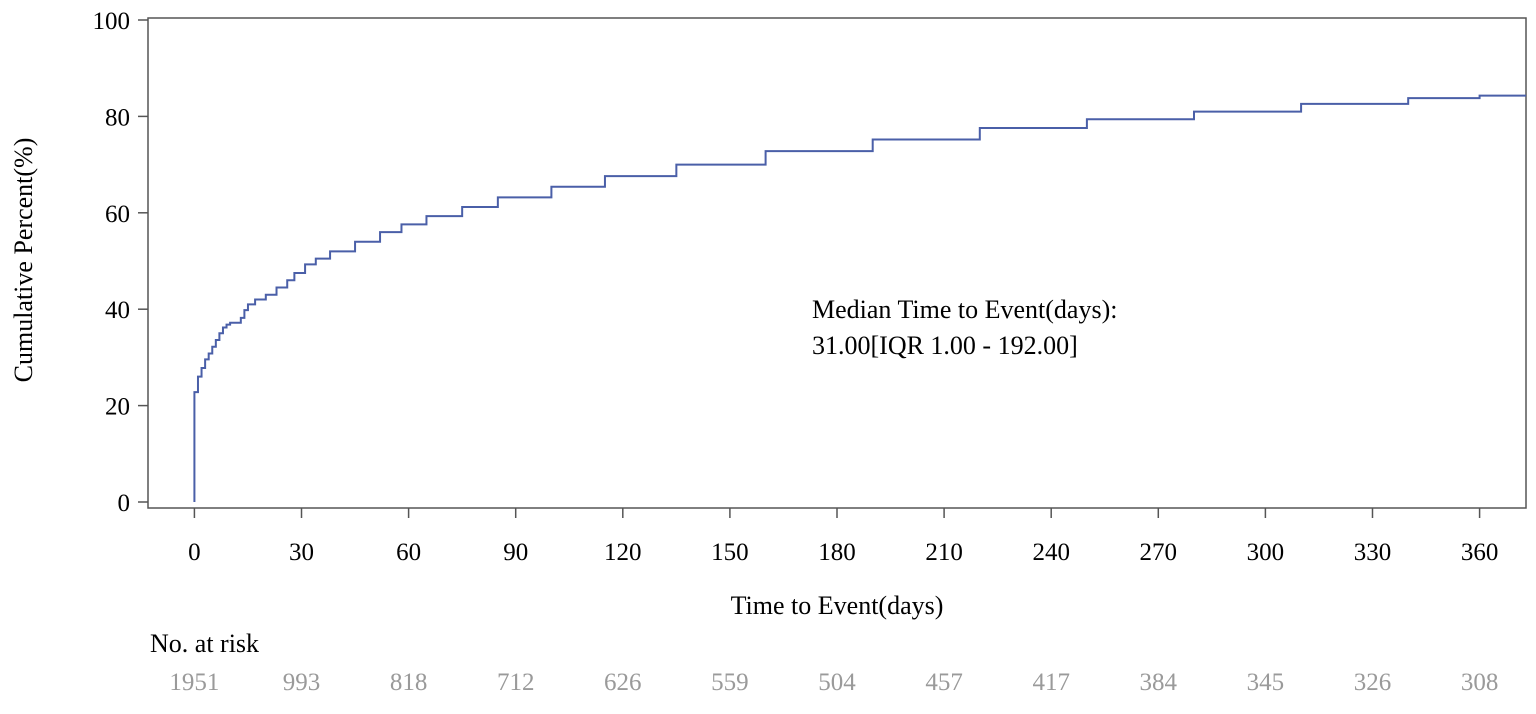 This screenshot has width=1536, height=714. Describe the element at coordinates (623, 552) in the screenshot. I see `x-tick-label: 120` at that location.